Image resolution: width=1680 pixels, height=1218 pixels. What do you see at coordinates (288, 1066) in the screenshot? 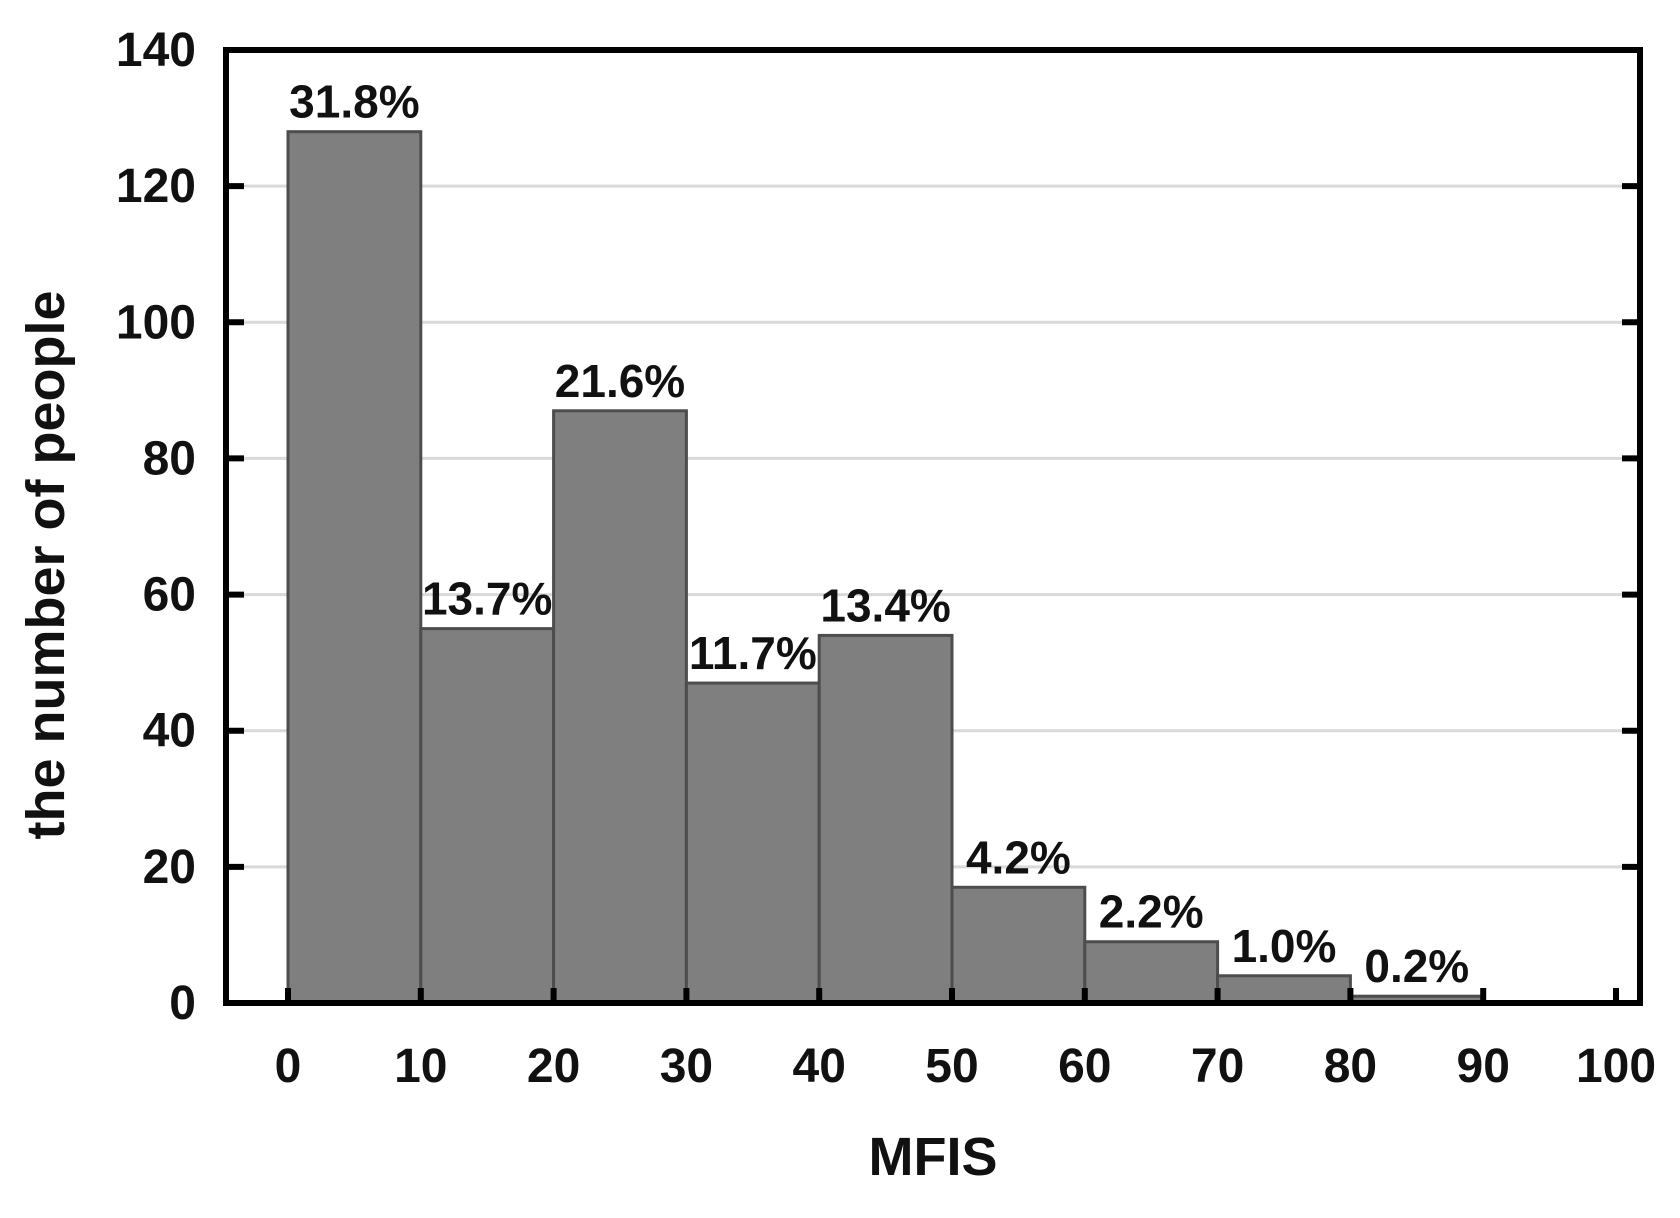
I see `x-tick-label-0: 0` at bounding box center [288, 1066].